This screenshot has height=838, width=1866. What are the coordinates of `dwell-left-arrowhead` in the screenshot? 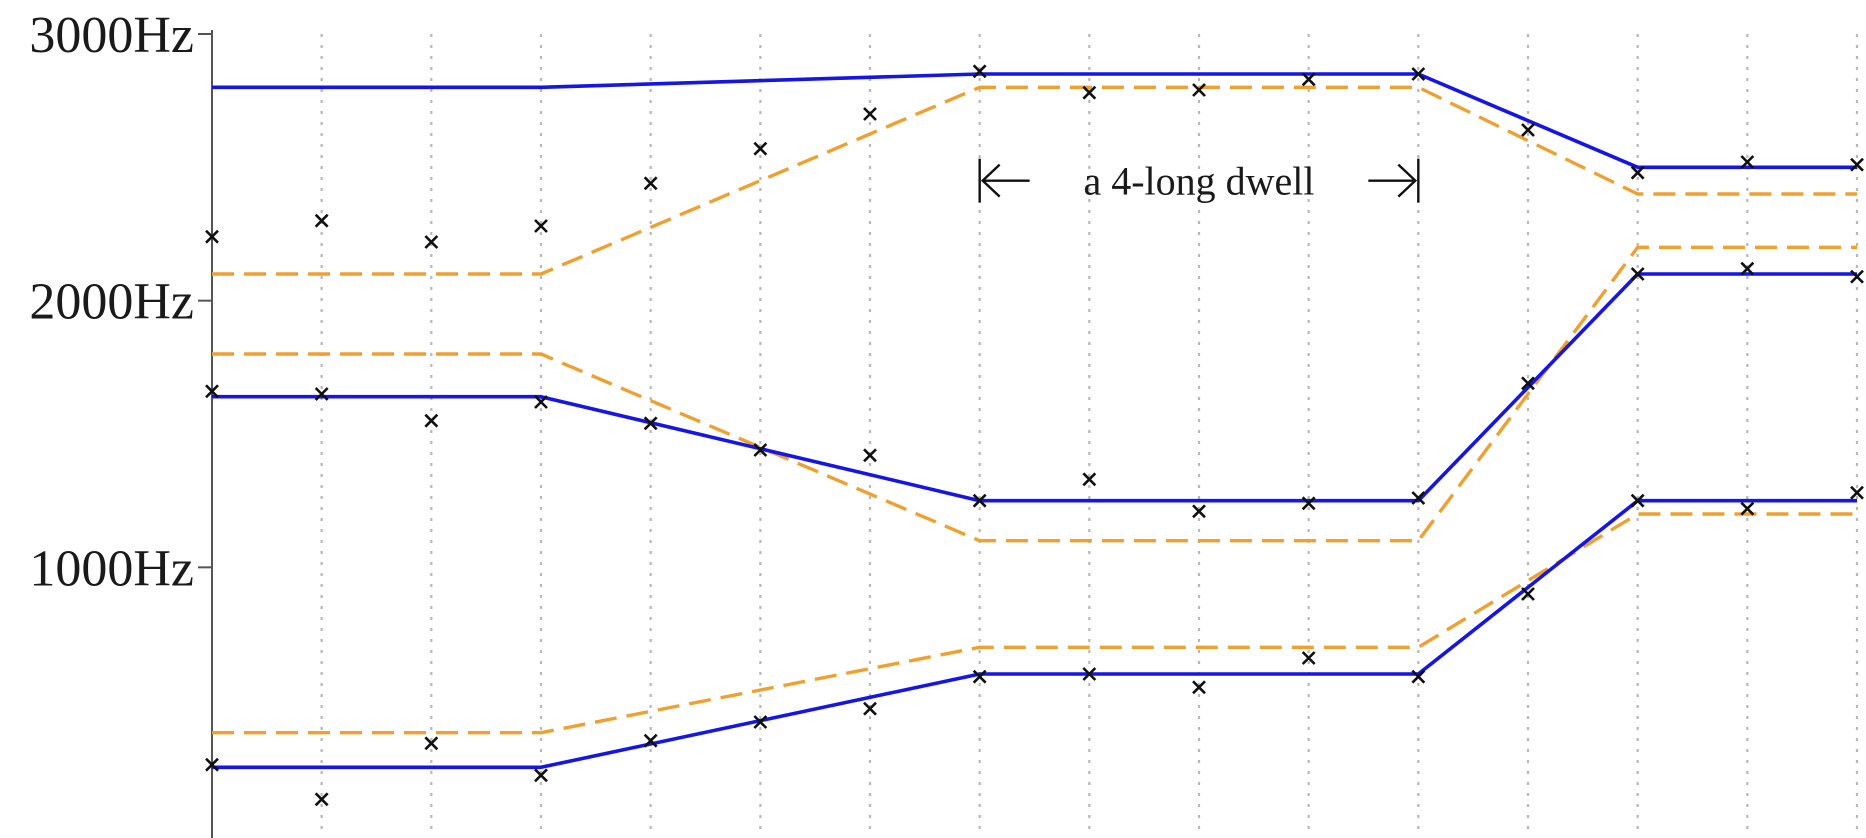 It's located at (990, 180).